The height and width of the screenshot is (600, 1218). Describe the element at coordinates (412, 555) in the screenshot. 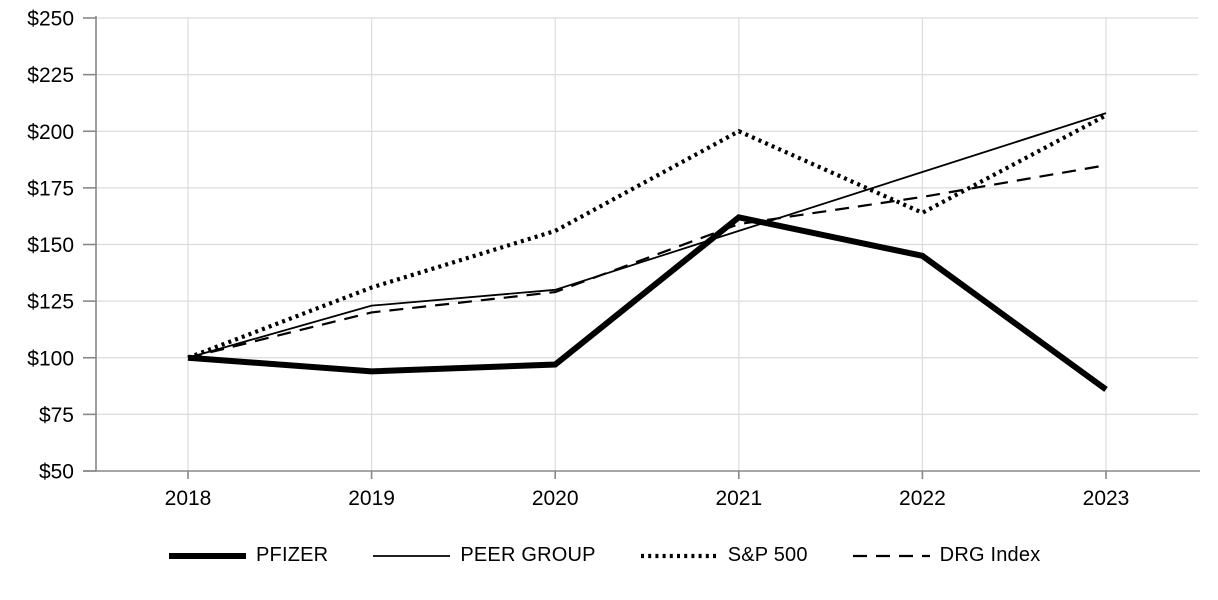

I see `peer-group-thin-line-swatch` at that location.